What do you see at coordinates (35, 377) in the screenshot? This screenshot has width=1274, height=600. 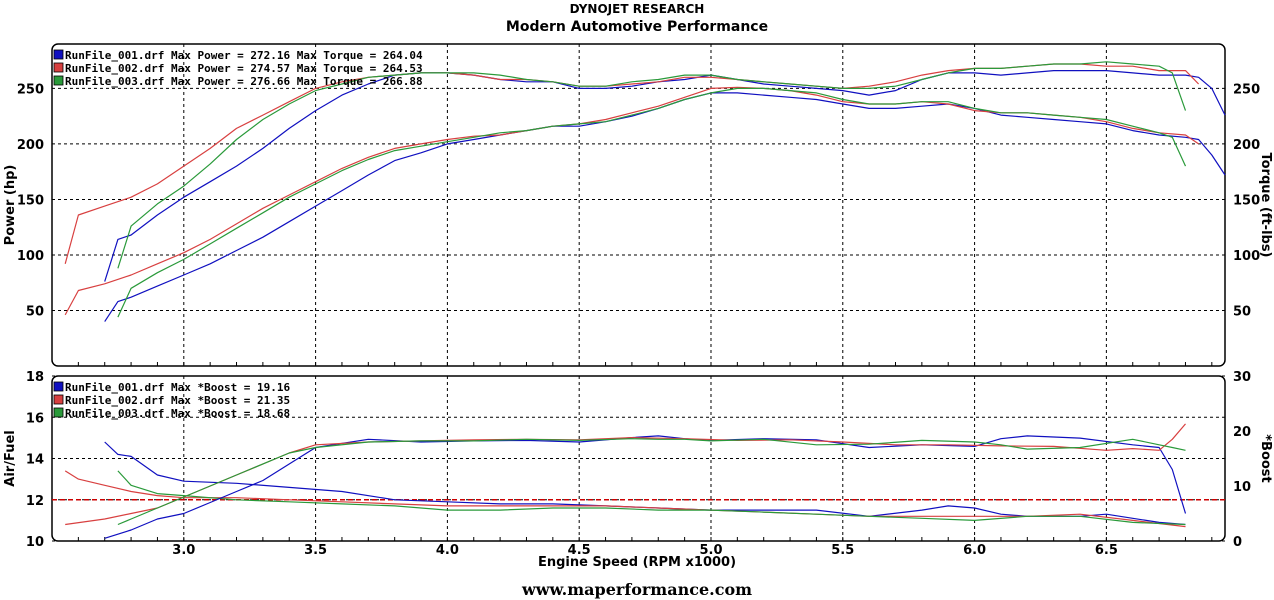 I see `y-tick-label: 18` at bounding box center [35, 377].